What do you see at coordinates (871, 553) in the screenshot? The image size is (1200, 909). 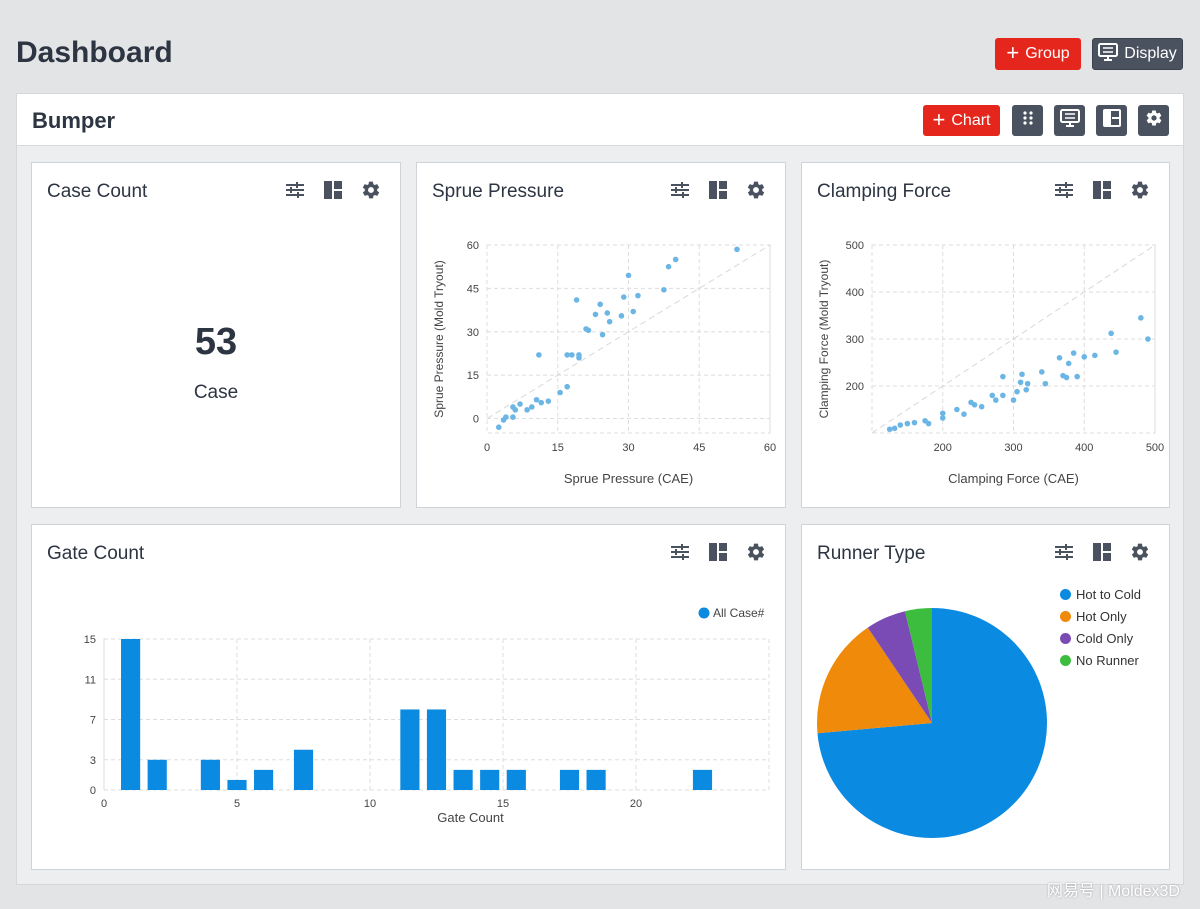 I see `card-title: Runner Type` at bounding box center [871, 553].